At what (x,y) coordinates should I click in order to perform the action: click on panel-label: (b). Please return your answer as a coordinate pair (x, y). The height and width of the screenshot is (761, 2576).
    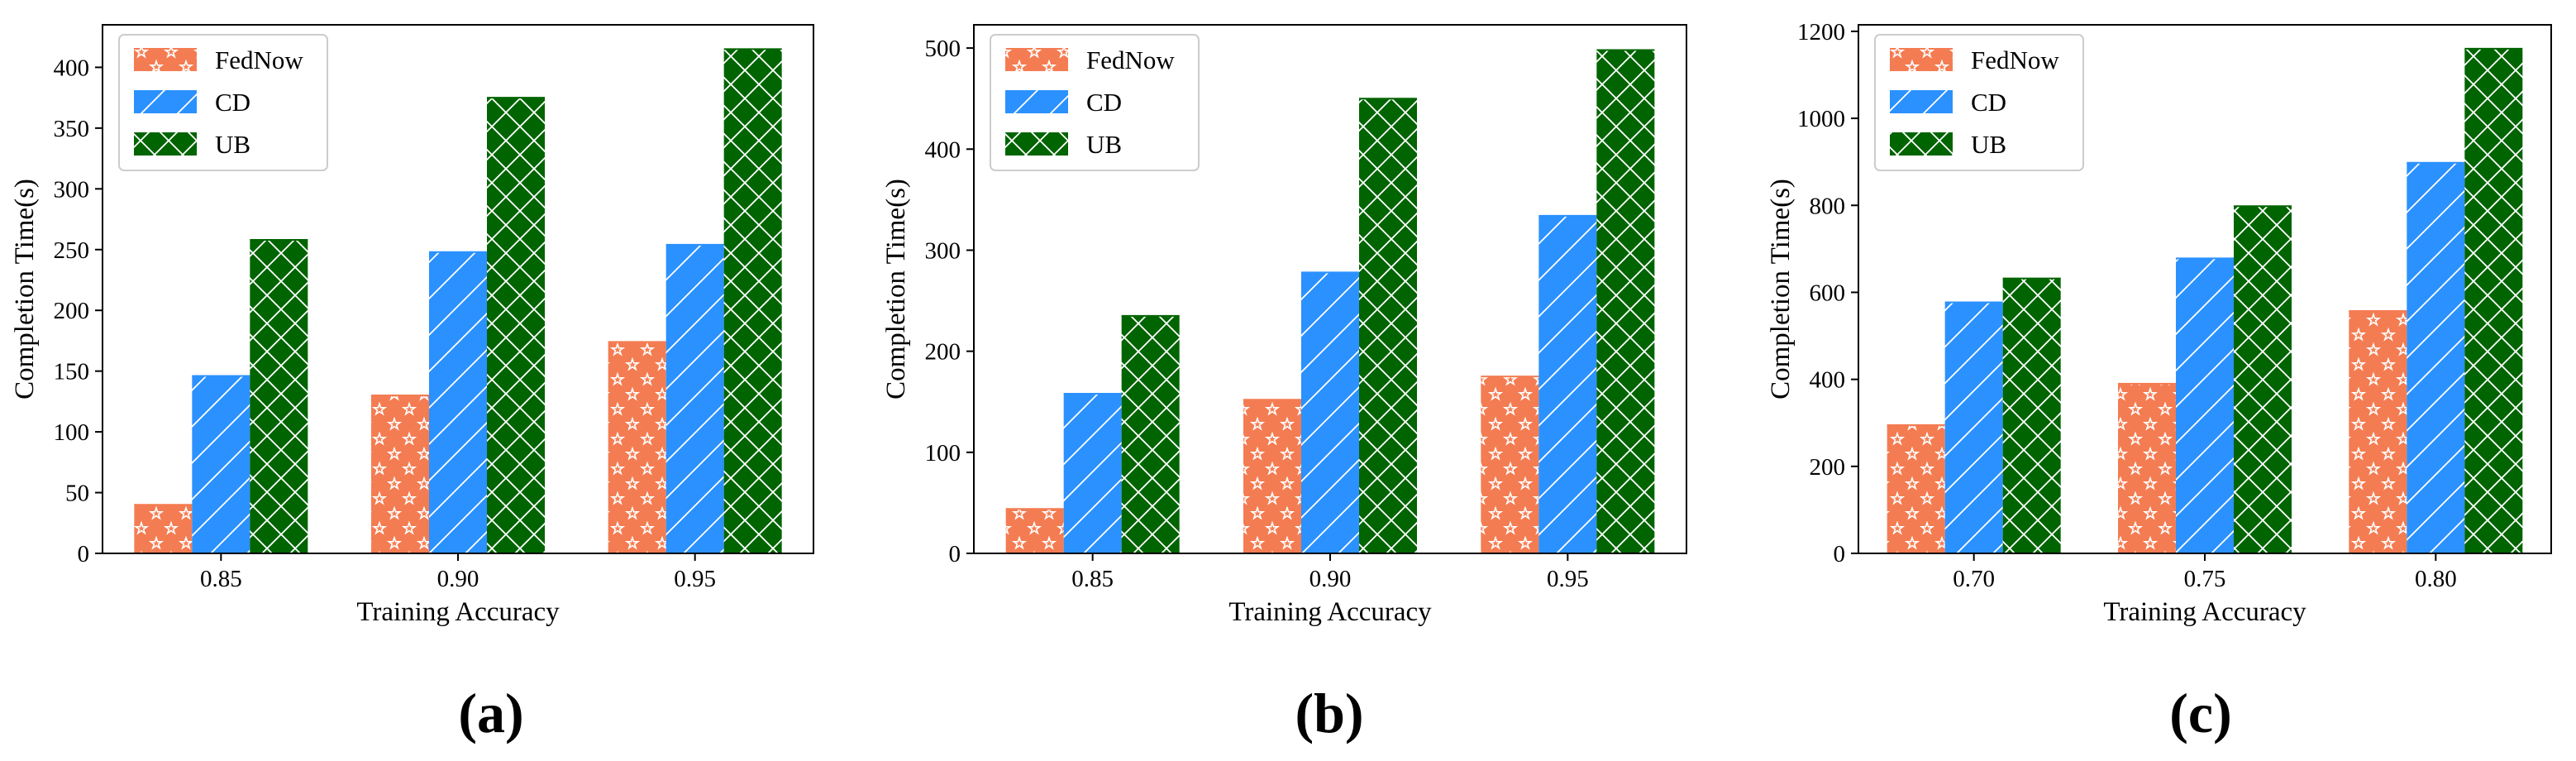
    Looking at the image, I should click on (1329, 713).